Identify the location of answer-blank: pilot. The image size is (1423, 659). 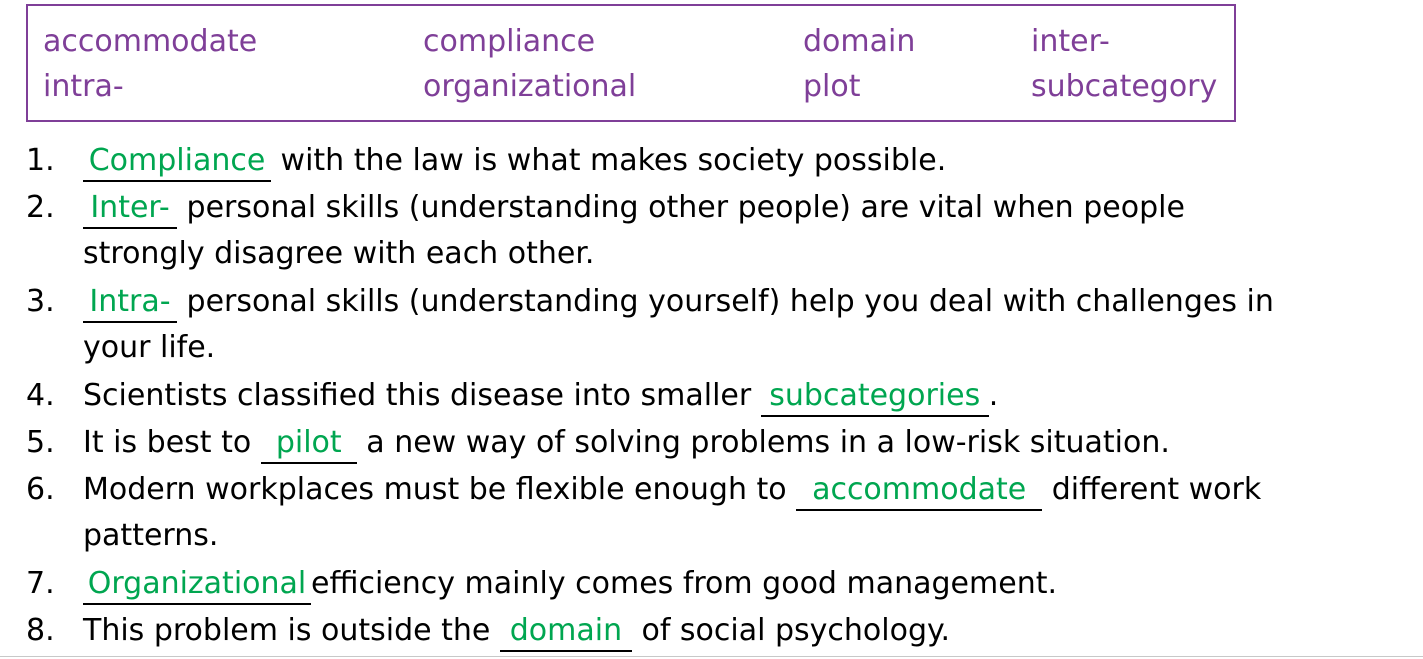
(308, 444).